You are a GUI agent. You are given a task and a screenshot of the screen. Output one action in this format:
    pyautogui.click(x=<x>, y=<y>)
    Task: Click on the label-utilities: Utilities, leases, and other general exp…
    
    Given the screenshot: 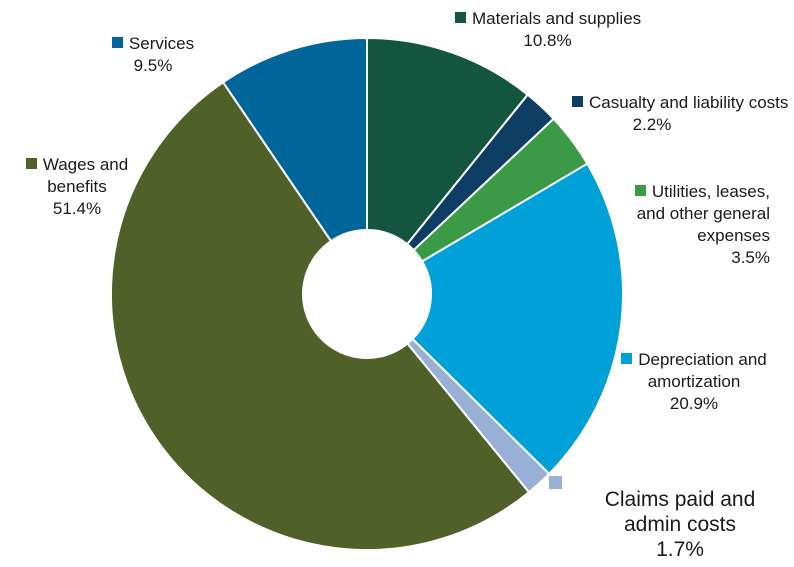 What is the action you would take?
    pyautogui.click(x=691, y=225)
    